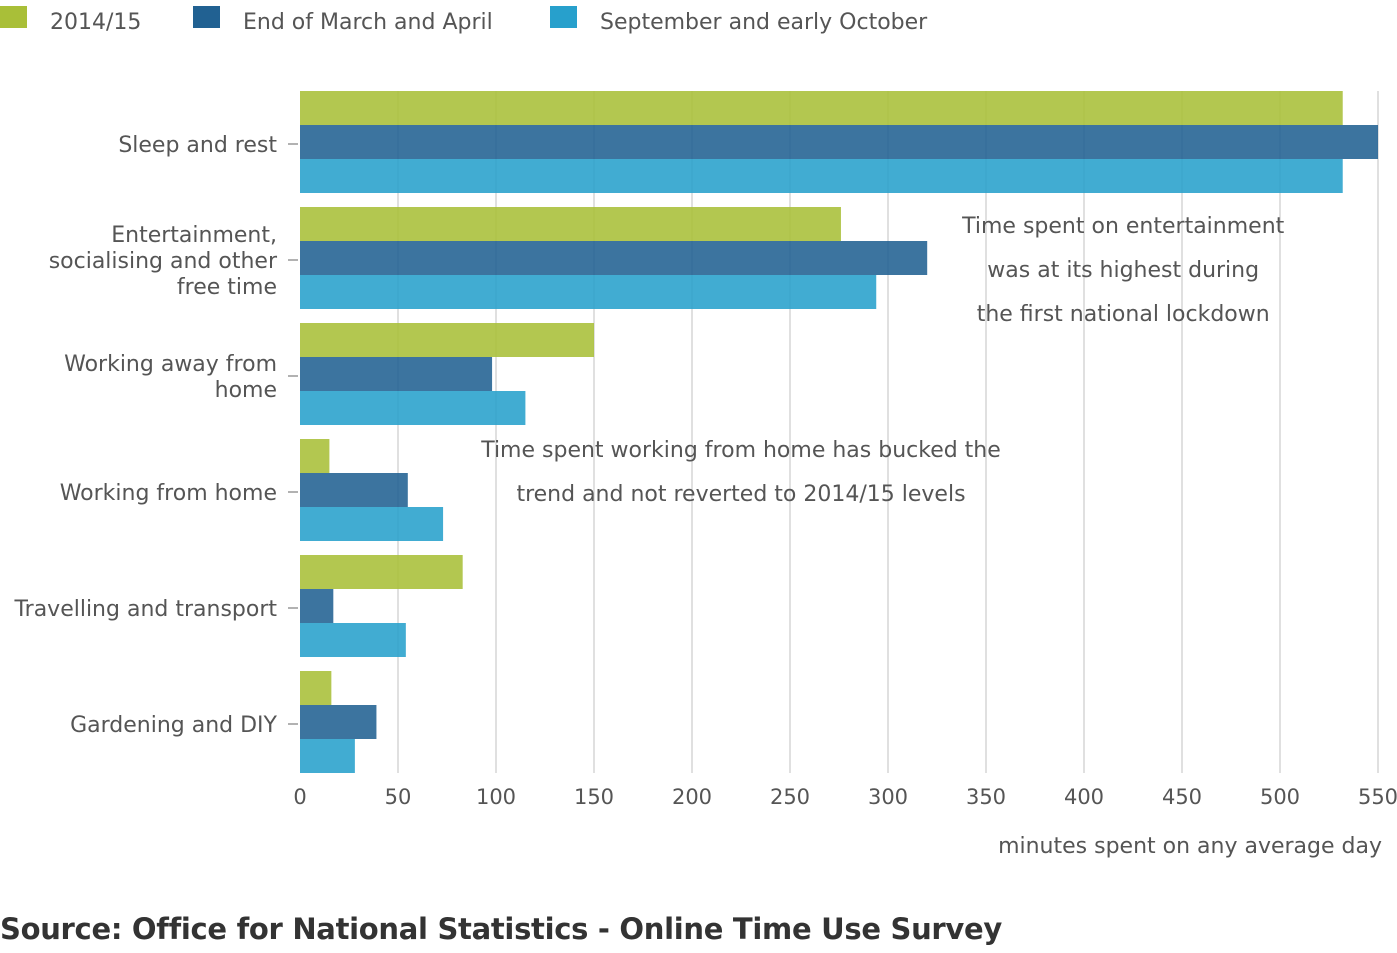 The height and width of the screenshot is (953, 1397). I want to click on bar-sleep-and-rest-end-of-march-and-april, so click(839, 142).